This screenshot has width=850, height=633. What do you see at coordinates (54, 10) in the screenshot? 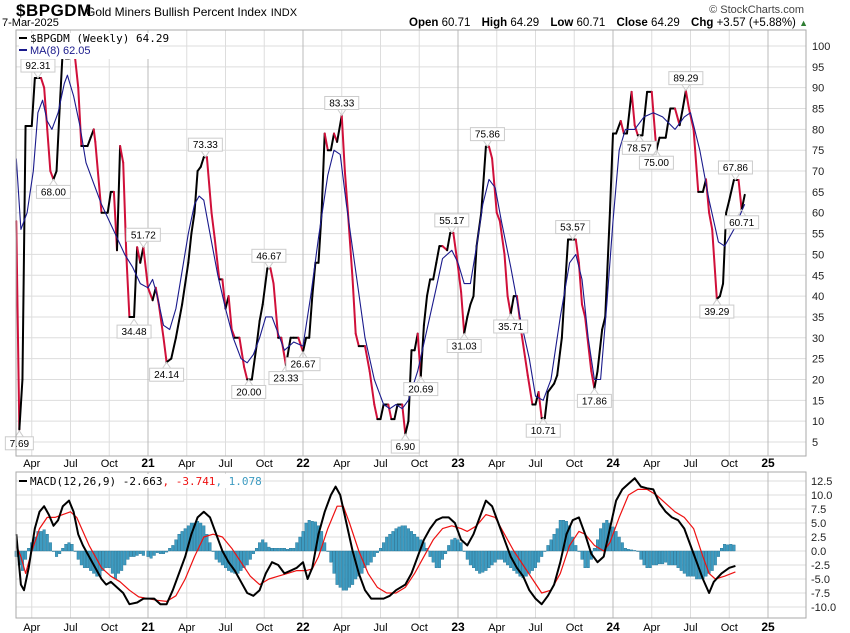
I see `symbol-title: $BPGDM` at bounding box center [54, 10].